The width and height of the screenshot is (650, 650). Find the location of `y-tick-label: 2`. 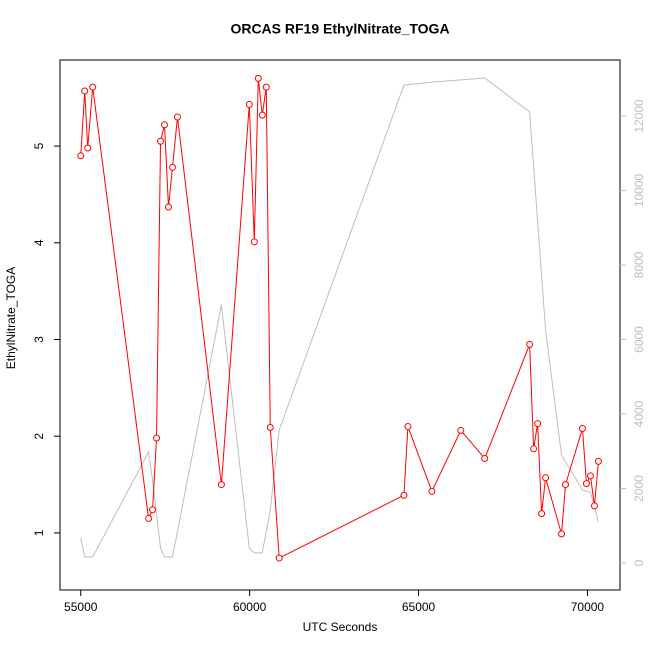

y-tick-label: 2 is located at coordinates (39, 436).